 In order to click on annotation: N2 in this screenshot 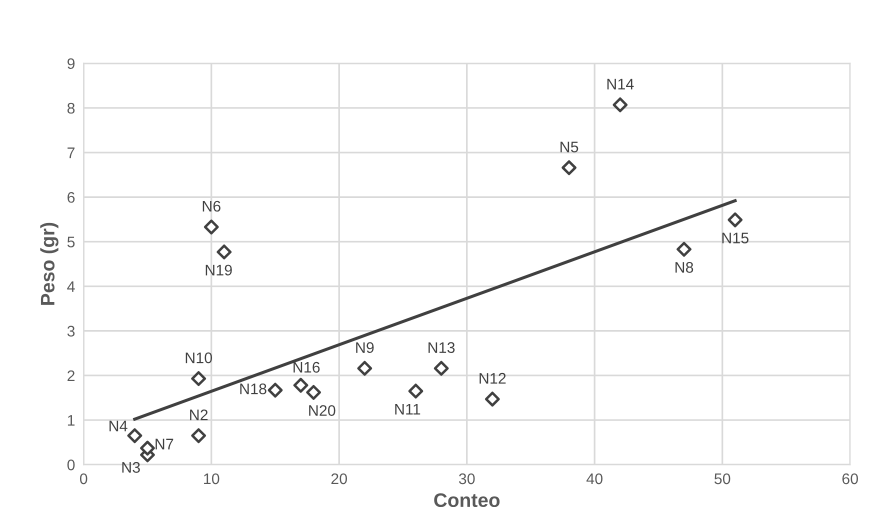, I will do `click(199, 414)`.